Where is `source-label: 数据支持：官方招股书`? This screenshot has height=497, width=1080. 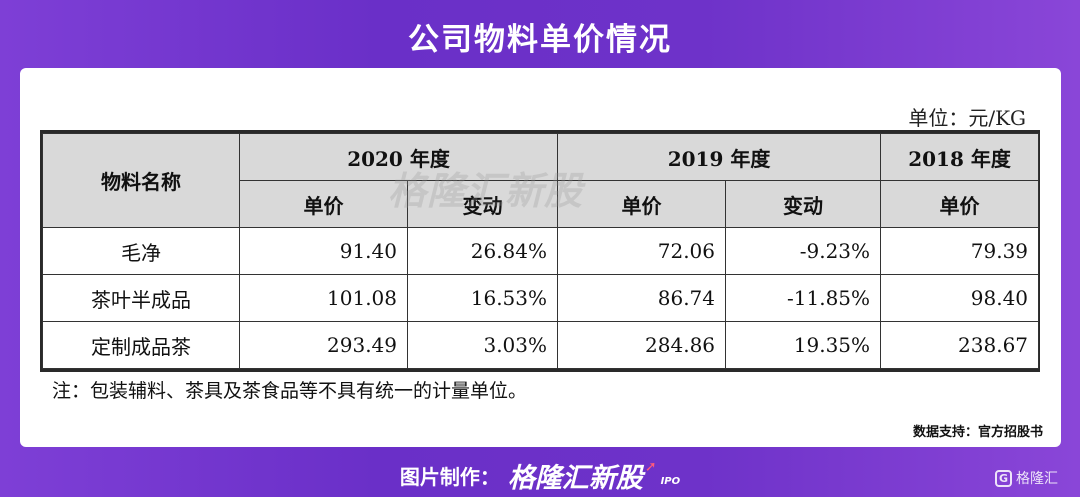 source-label: 数据支持：官方招股书 is located at coordinates (977, 432).